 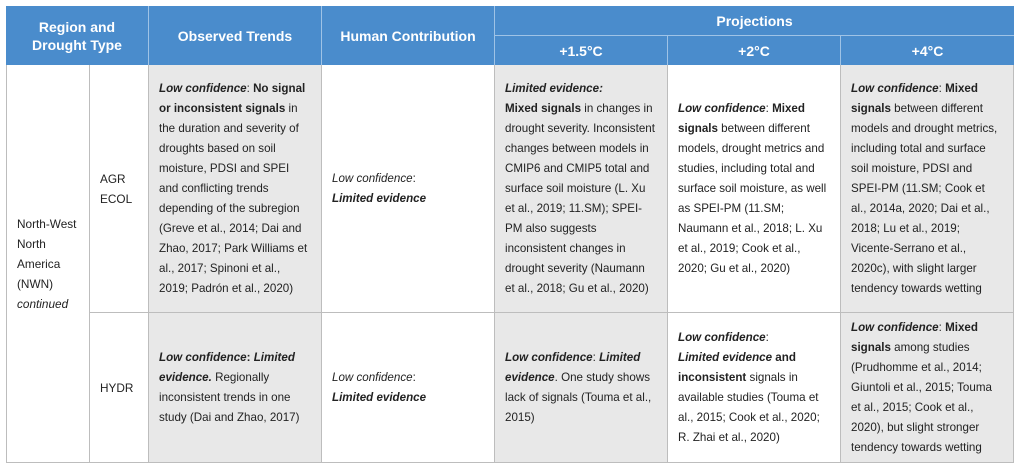 I want to click on header-region-label: Region and Drought Type, so click(x=77, y=35).